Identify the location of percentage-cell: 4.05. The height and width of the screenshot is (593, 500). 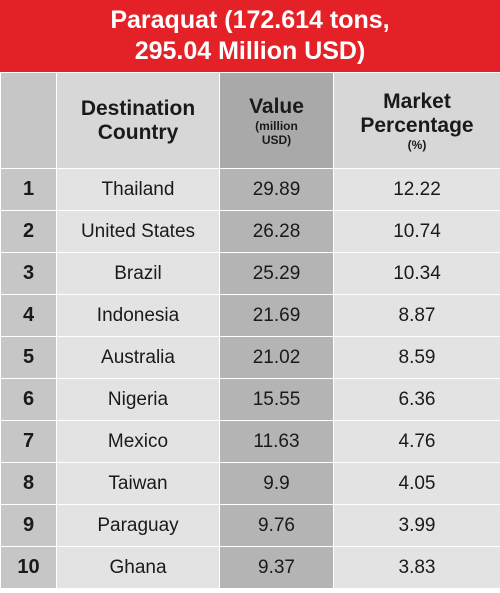
(416, 483).